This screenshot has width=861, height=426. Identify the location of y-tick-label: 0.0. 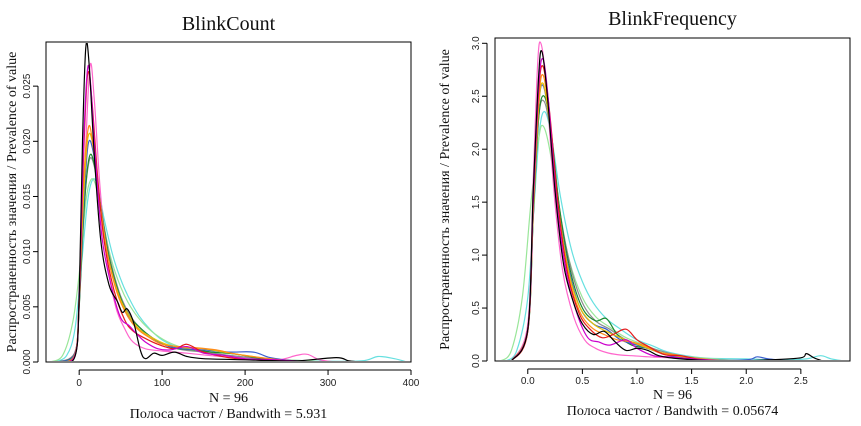
(476, 361).